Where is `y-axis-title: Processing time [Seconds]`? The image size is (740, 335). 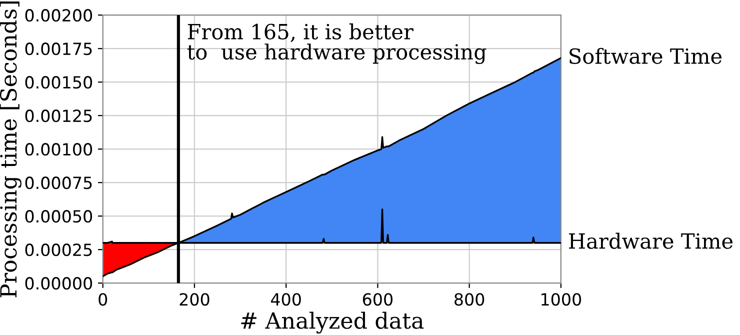 y-axis-title: Processing time [Seconds] is located at coordinates (11, 150).